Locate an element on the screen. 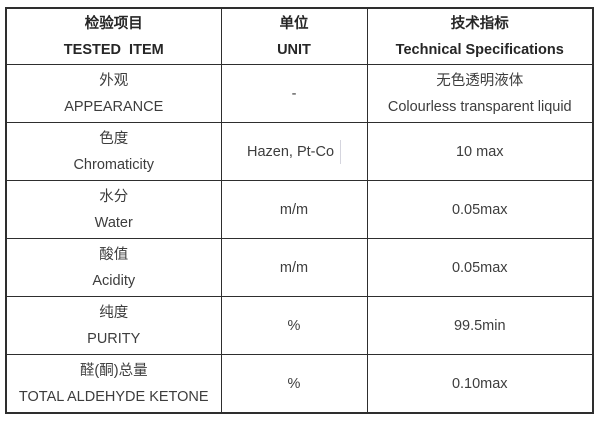 The height and width of the screenshot is (427, 615). cell-item-water: 水分 Water is located at coordinates (113, 209).